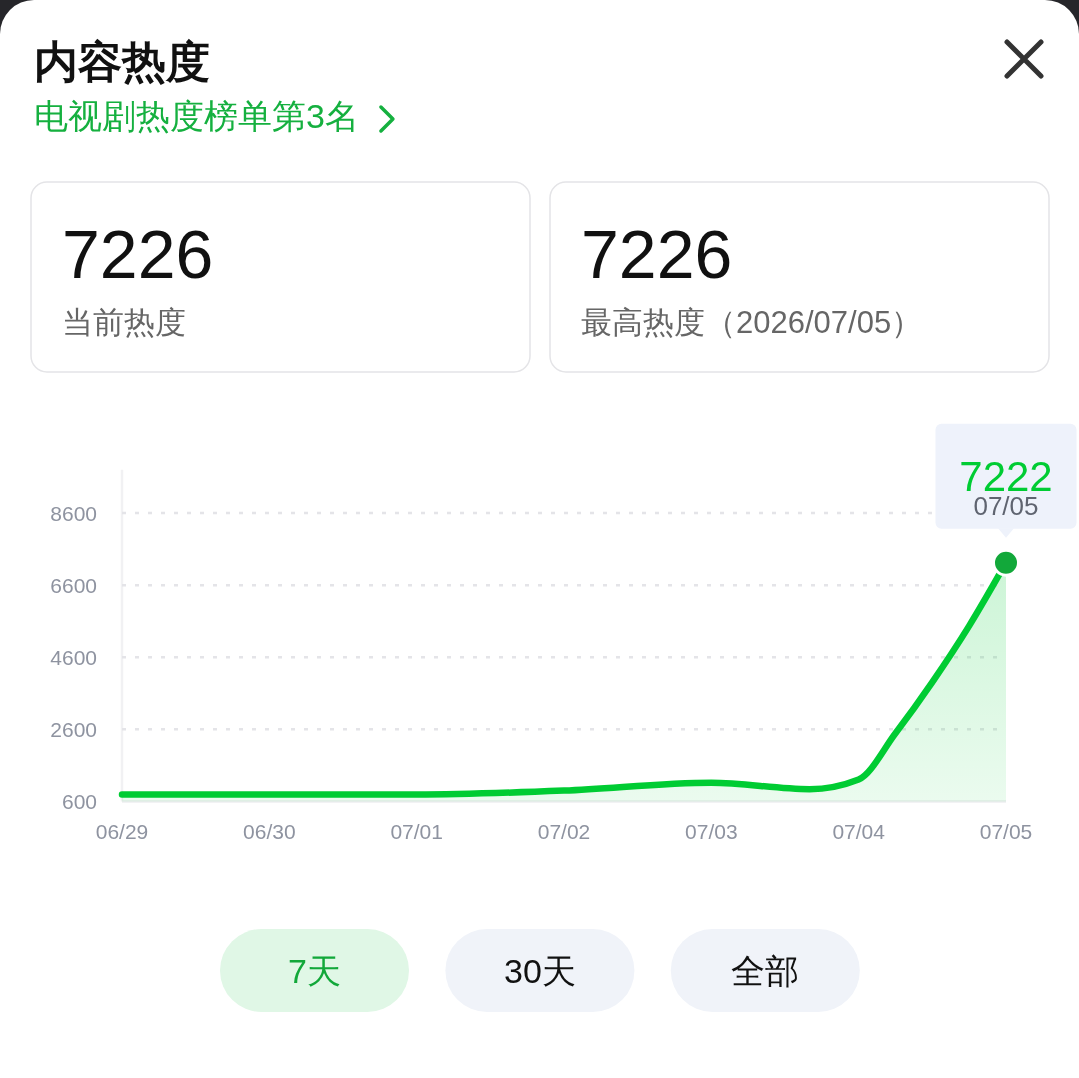  What do you see at coordinates (564, 831) in the screenshot?
I see `x-tick-label: 07/02` at bounding box center [564, 831].